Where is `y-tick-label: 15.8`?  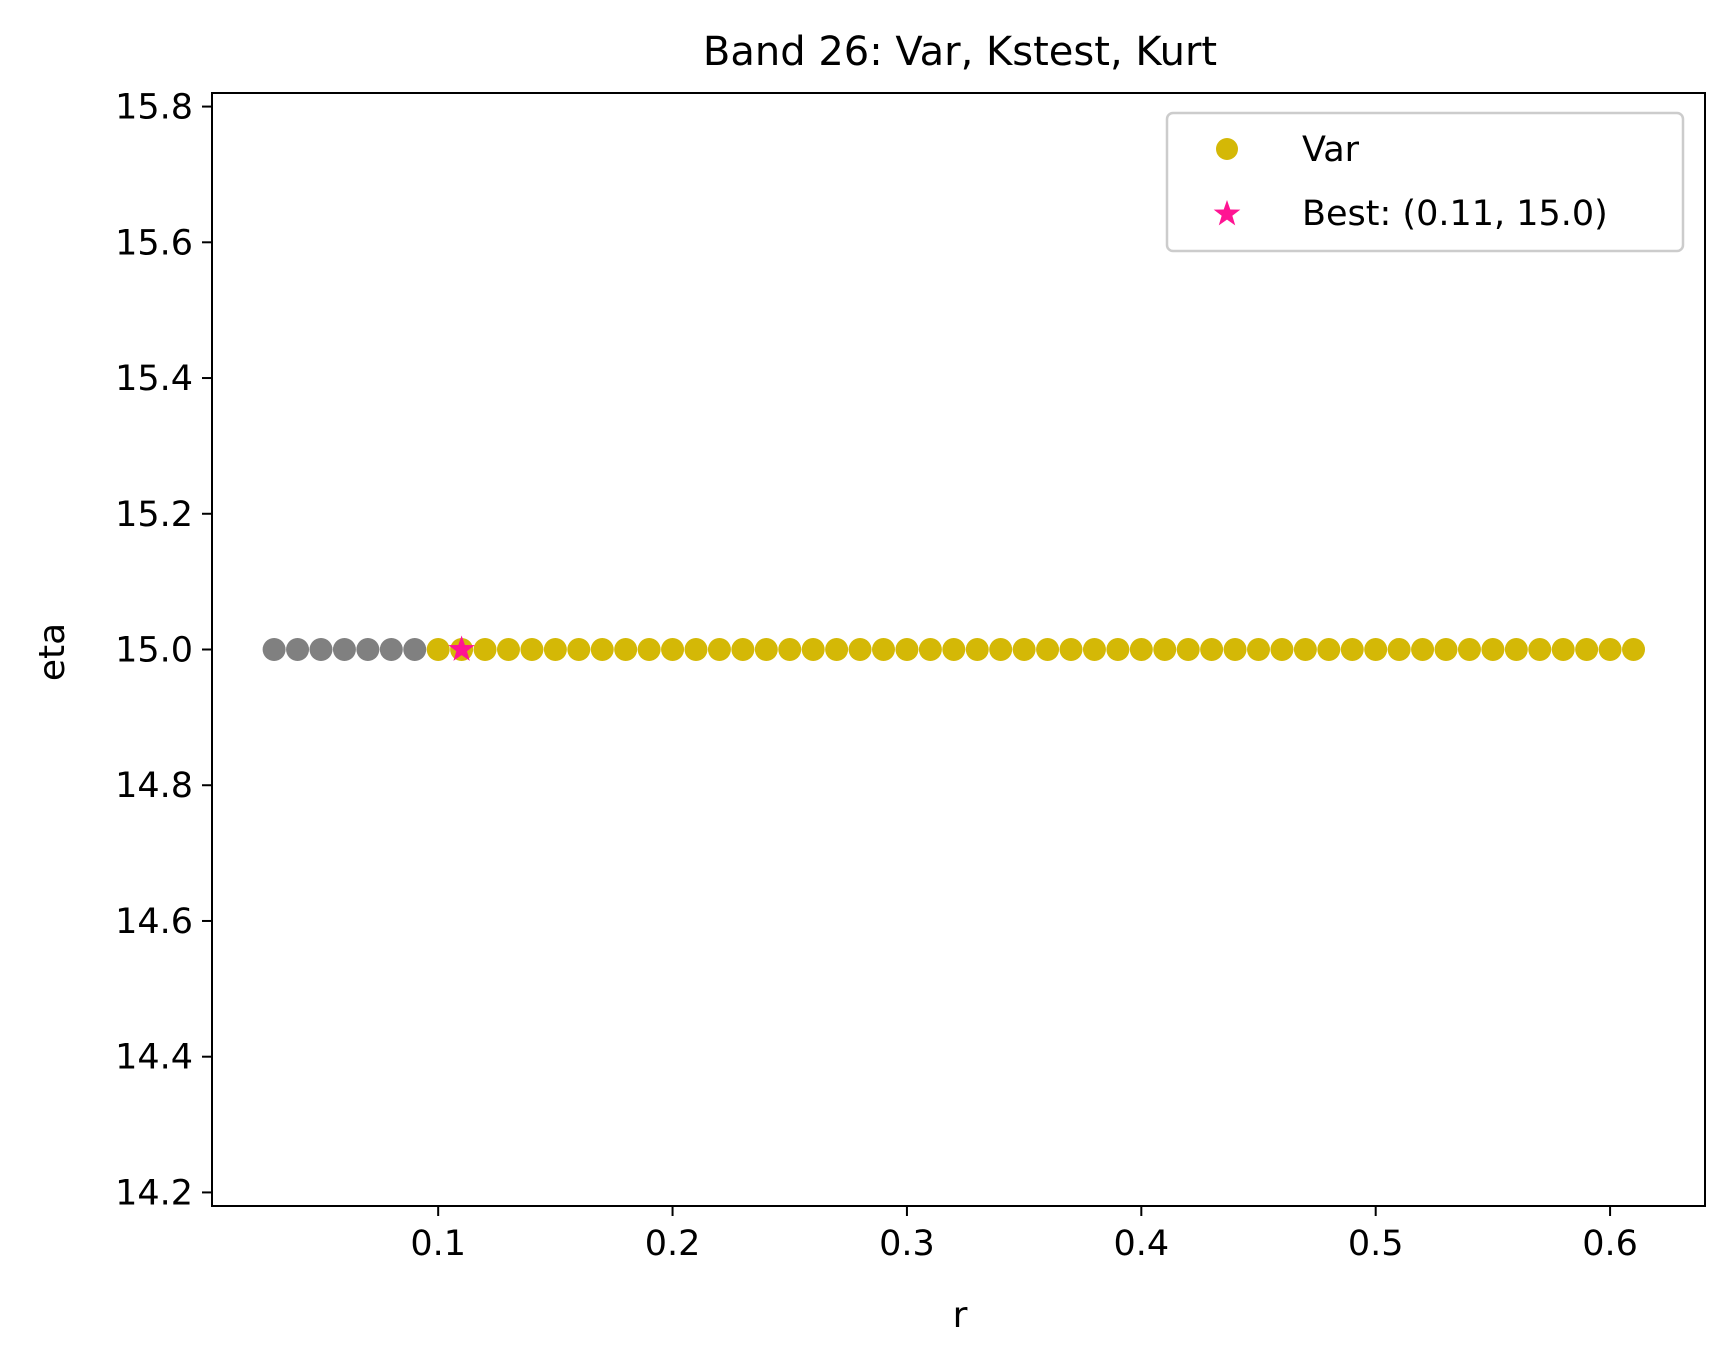 y-tick-label: 15.8 is located at coordinates (154, 108).